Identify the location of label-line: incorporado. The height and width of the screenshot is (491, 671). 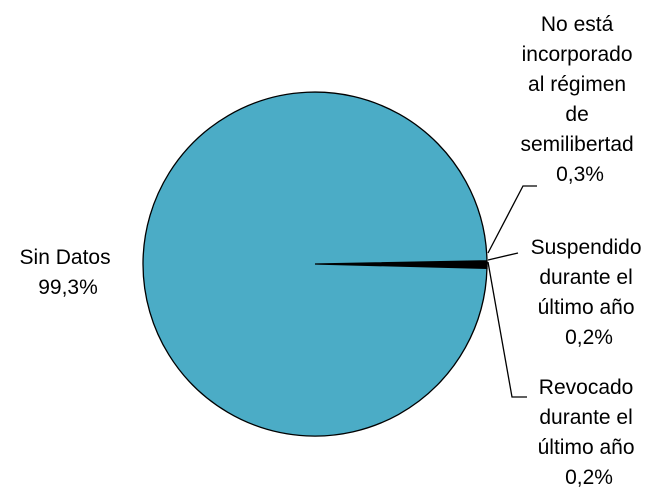
(577, 54).